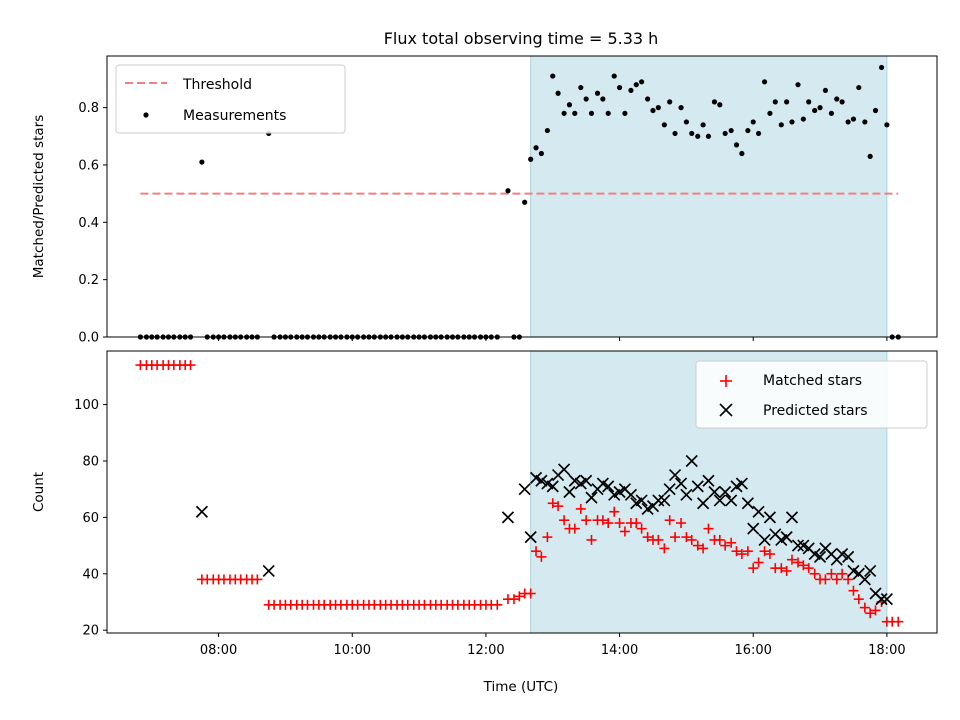  What do you see at coordinates (619, 650) in the screenshot?
I see `x-tick-label: 14:00` at bounding box center [619, 650].